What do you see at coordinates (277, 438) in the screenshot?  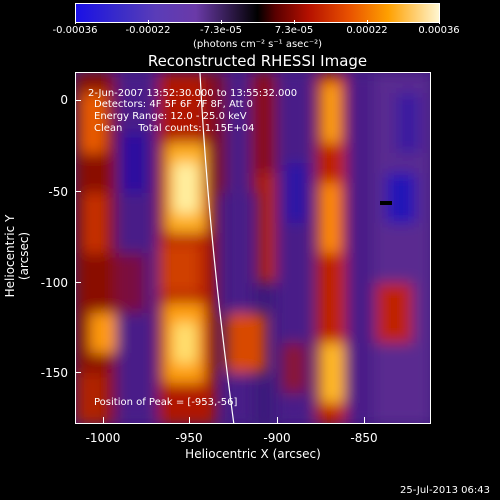 I see `x-tick-label: -900` at bounding box center [277, 438].